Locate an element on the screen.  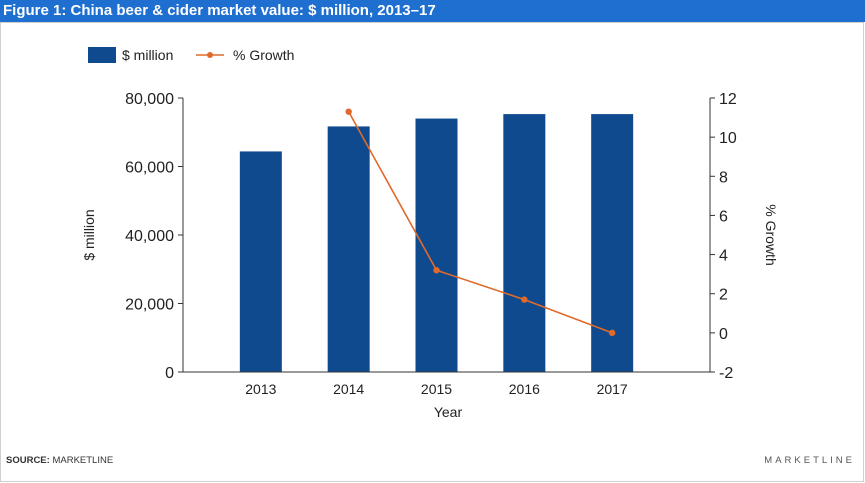
y-axis-label: $ million is located at coordinates (89, 234).